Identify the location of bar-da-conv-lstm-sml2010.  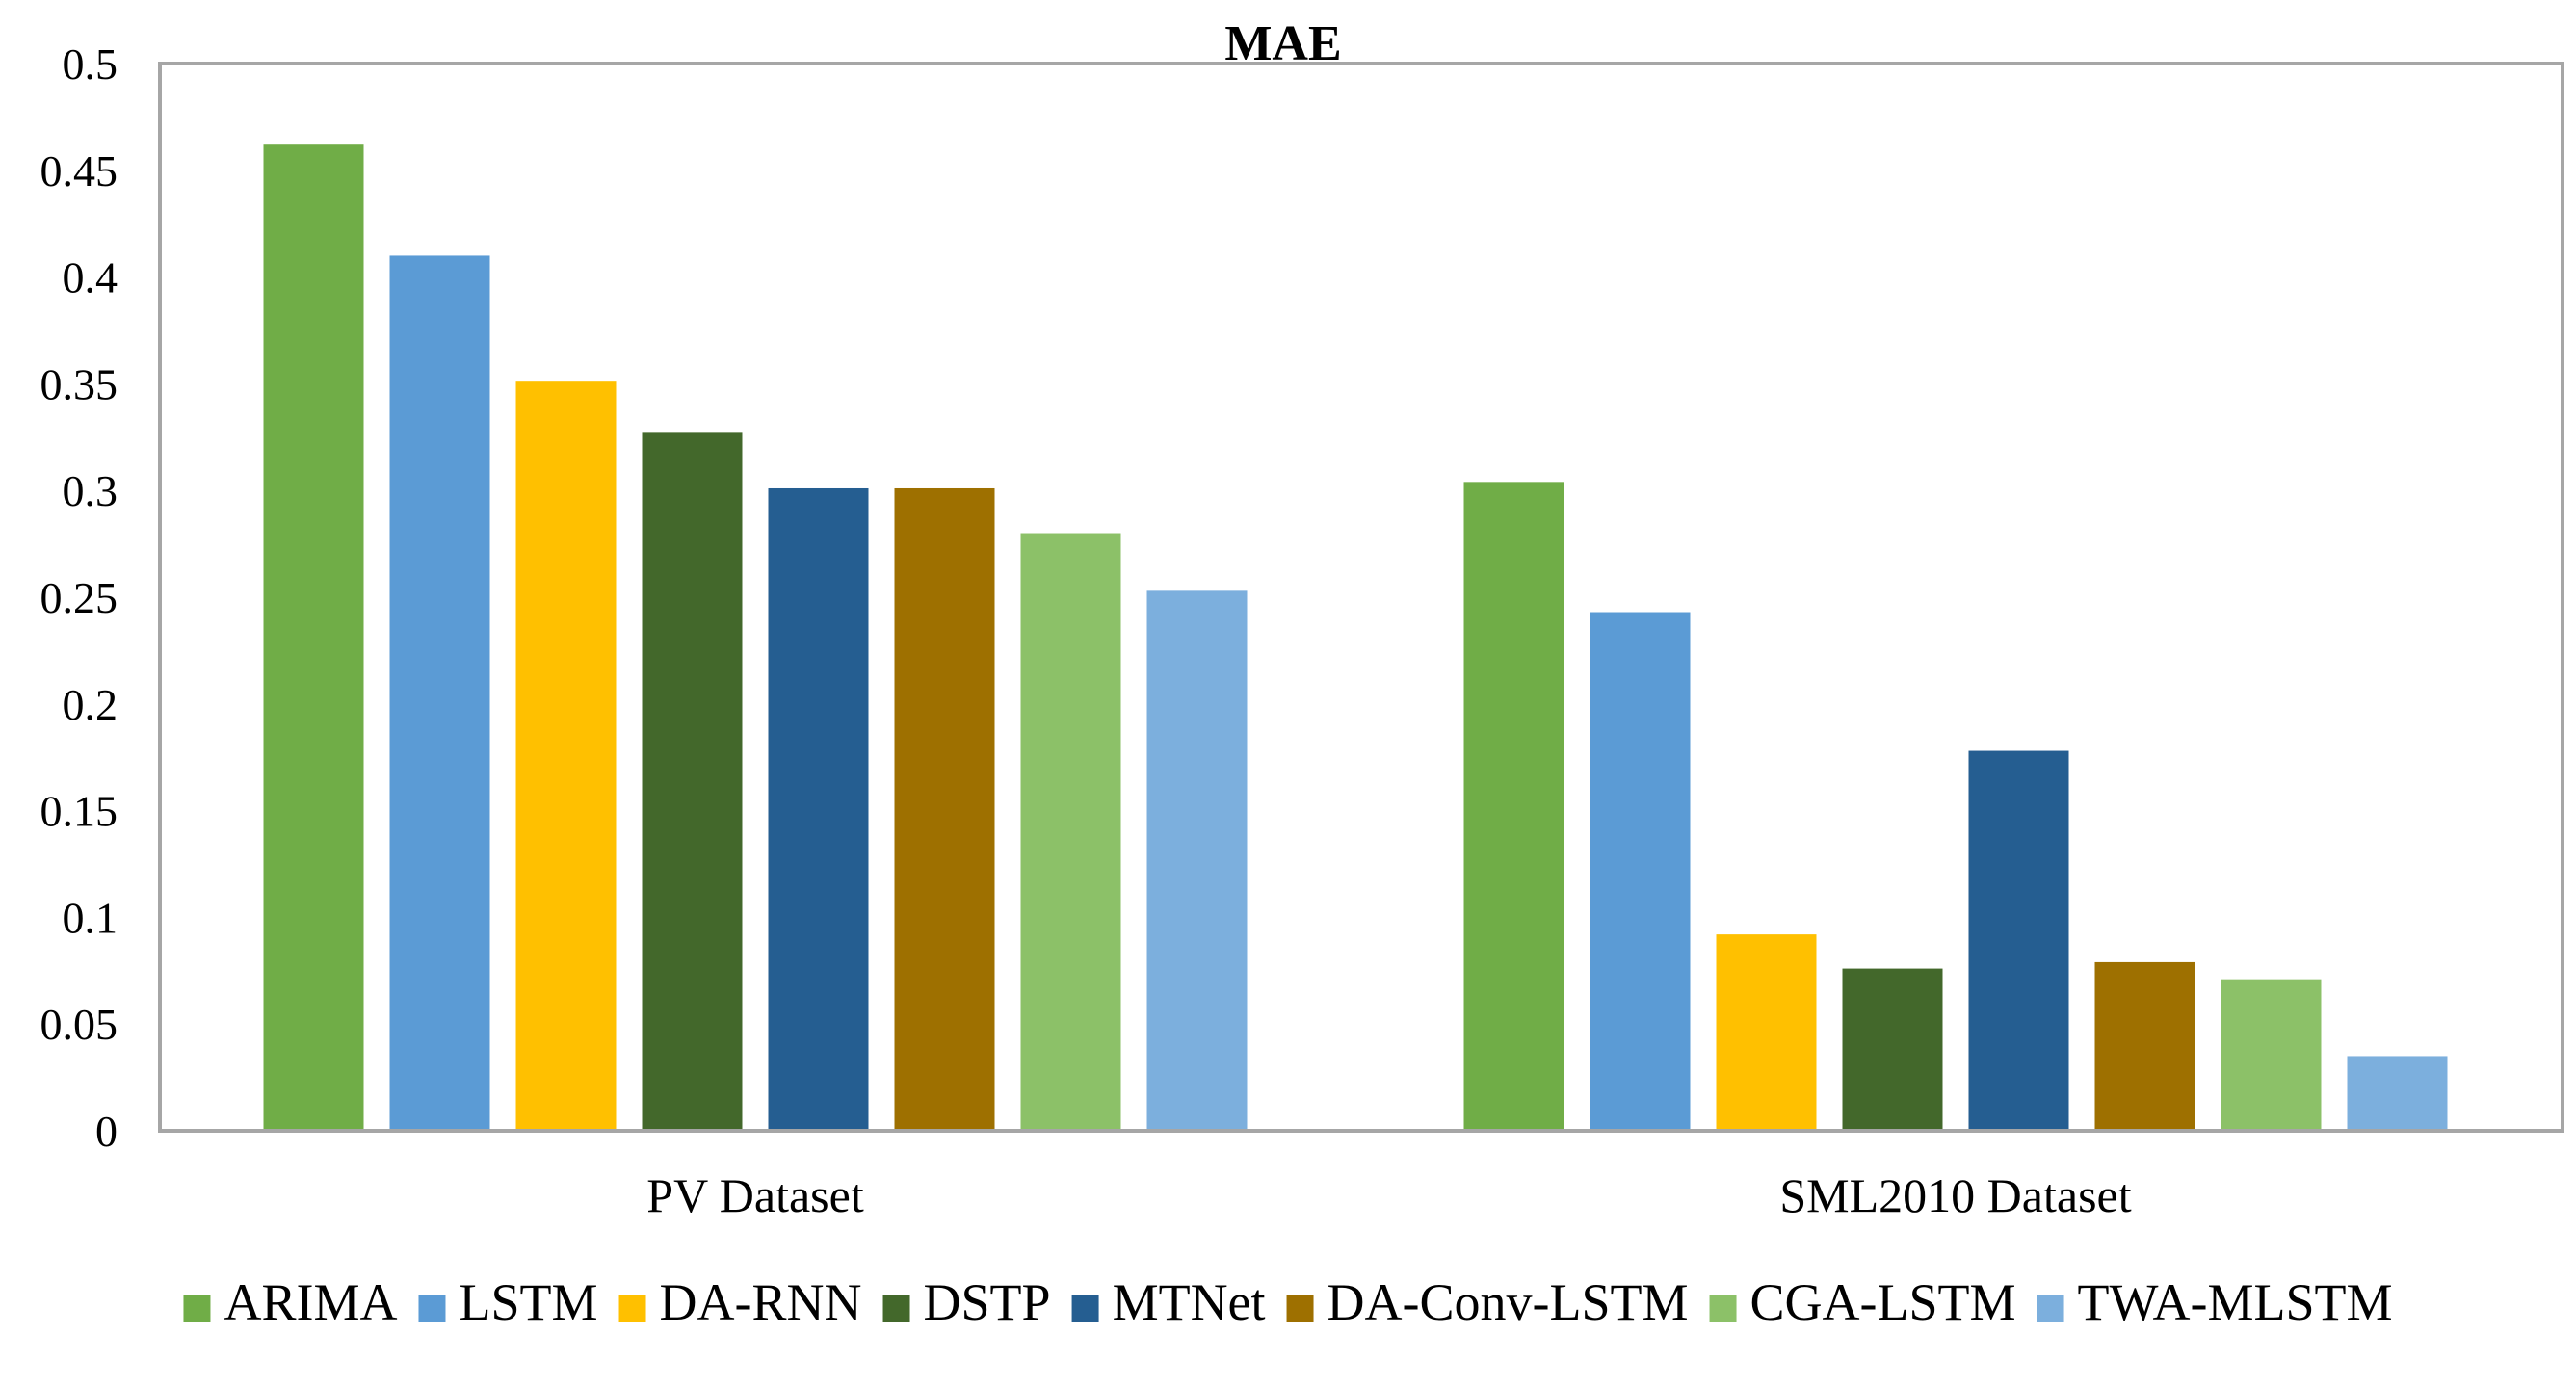
(2145, 1046).